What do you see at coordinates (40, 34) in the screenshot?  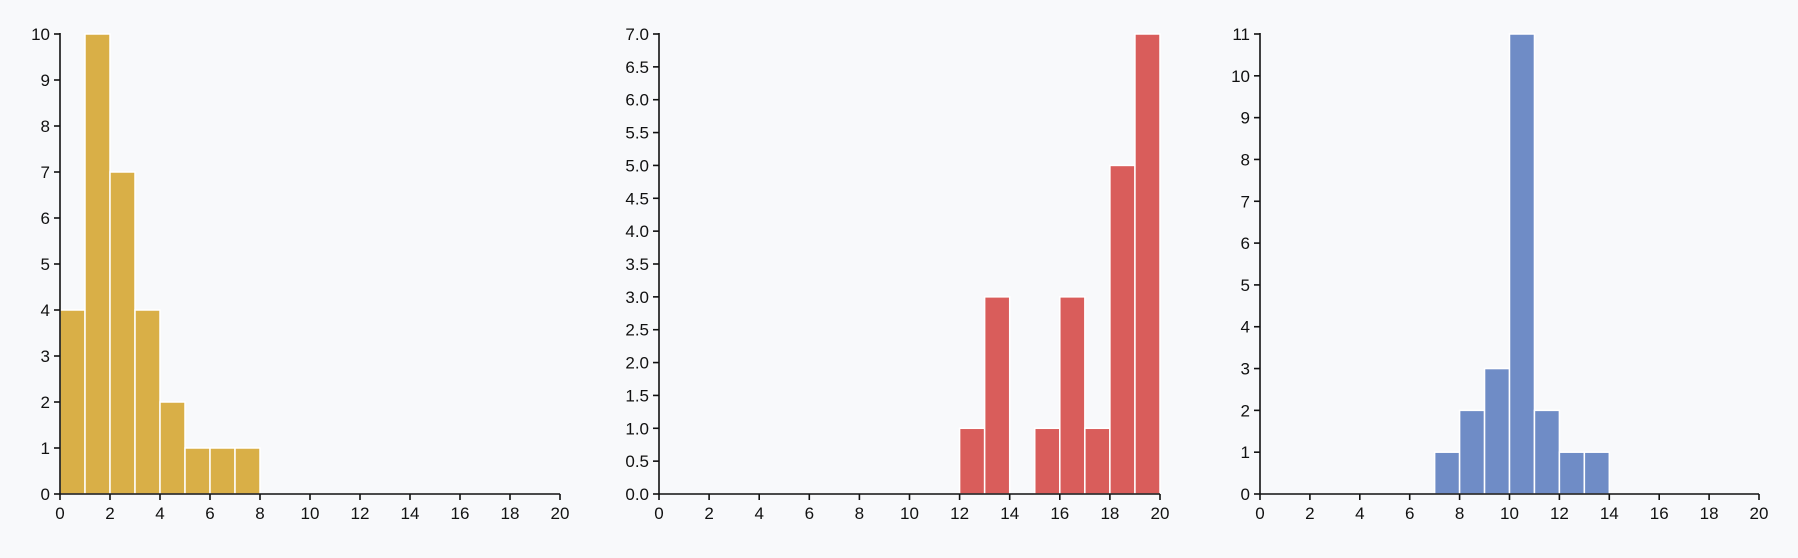 I see `histogram-1-y-tick-label: 10` at bounding box center [40, 34].